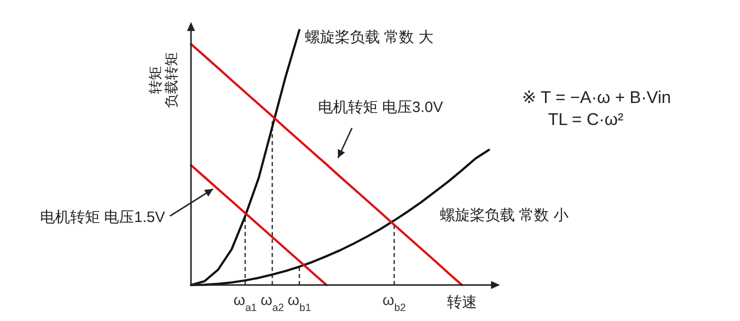 This screenshot has height=321, width=740. Describe the element at coordinates (596, 97) in the screenshot. I see `text: ※ T = −A·ω + B·Vin` at that location.